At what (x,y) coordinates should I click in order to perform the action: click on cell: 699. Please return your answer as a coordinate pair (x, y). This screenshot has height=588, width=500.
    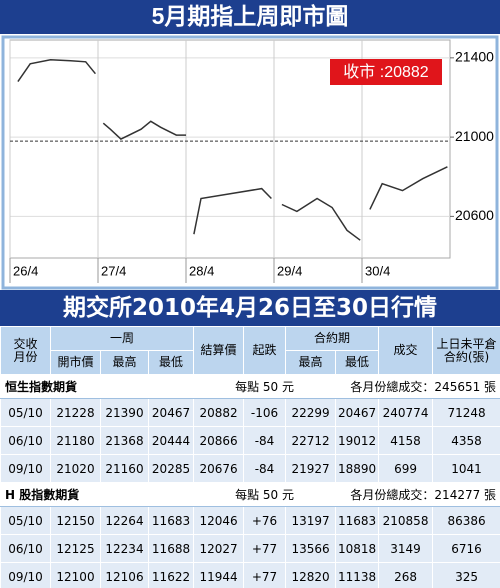
    Looking at the image, I should click on (406, 468).